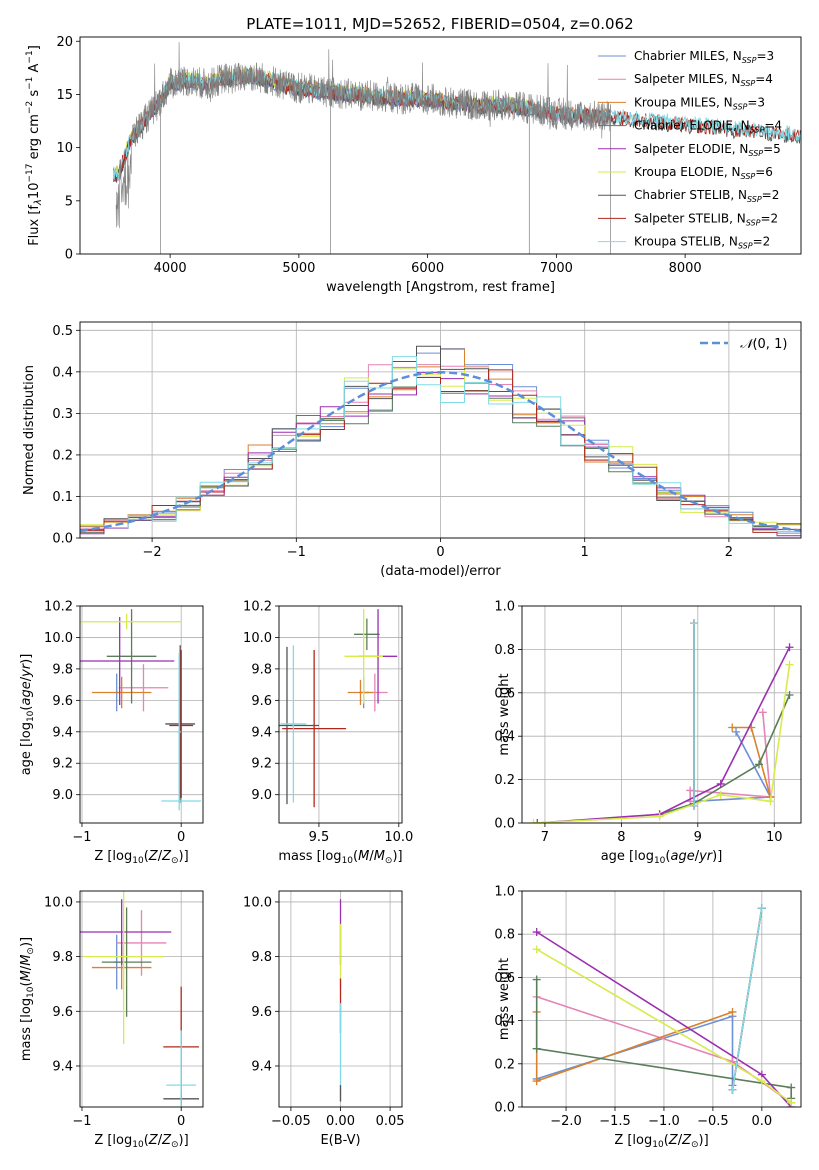 This screenshot has width=819, height=1170. What do you see at coordinates (64, 148) in the screenshot?
I see `y-tick-label: 10` at bounding box center [64, 148].